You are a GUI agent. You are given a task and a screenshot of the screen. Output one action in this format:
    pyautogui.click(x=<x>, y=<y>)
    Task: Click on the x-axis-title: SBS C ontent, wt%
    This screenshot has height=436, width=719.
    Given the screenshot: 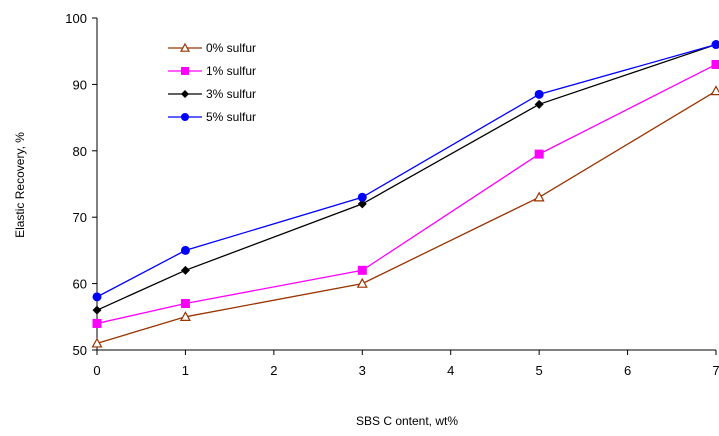 What is the action you would take?
    pyautogui.click(x=407, y=421)
    